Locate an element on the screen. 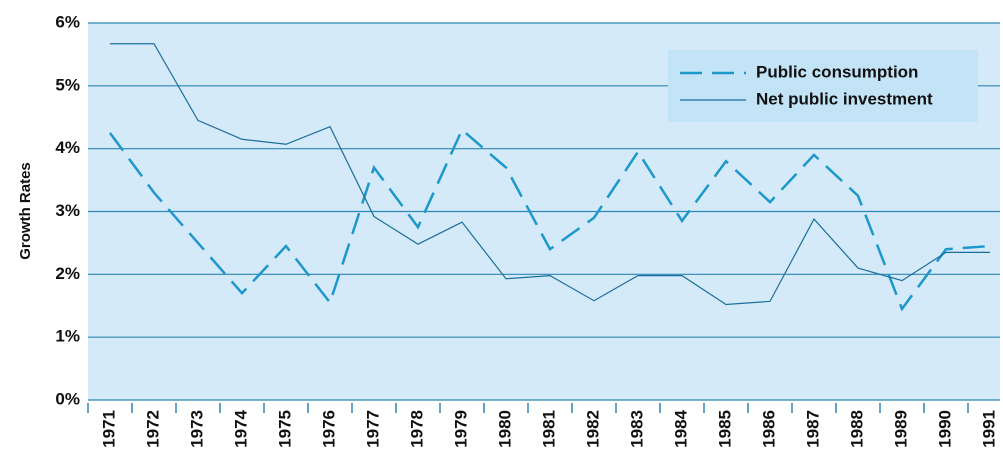  x-tick-label: 1978 is located at coordinates (416, 429).